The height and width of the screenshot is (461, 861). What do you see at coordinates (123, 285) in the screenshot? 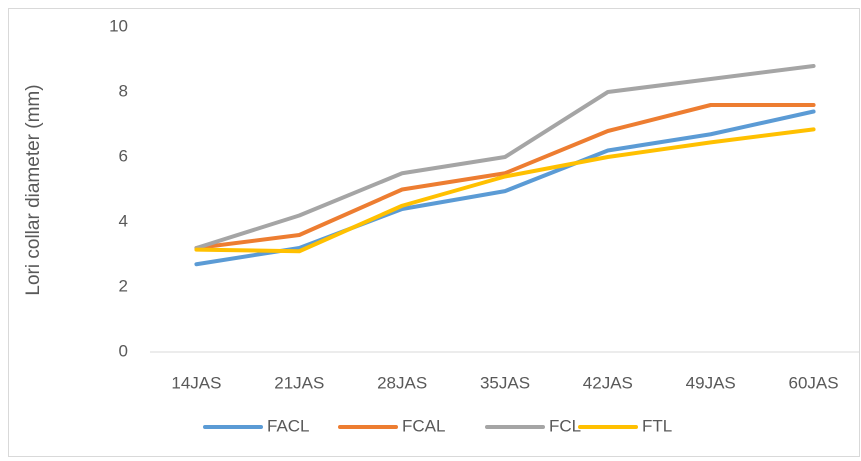
I see `y-tick-label: 2` at bounding box center [123, 285].